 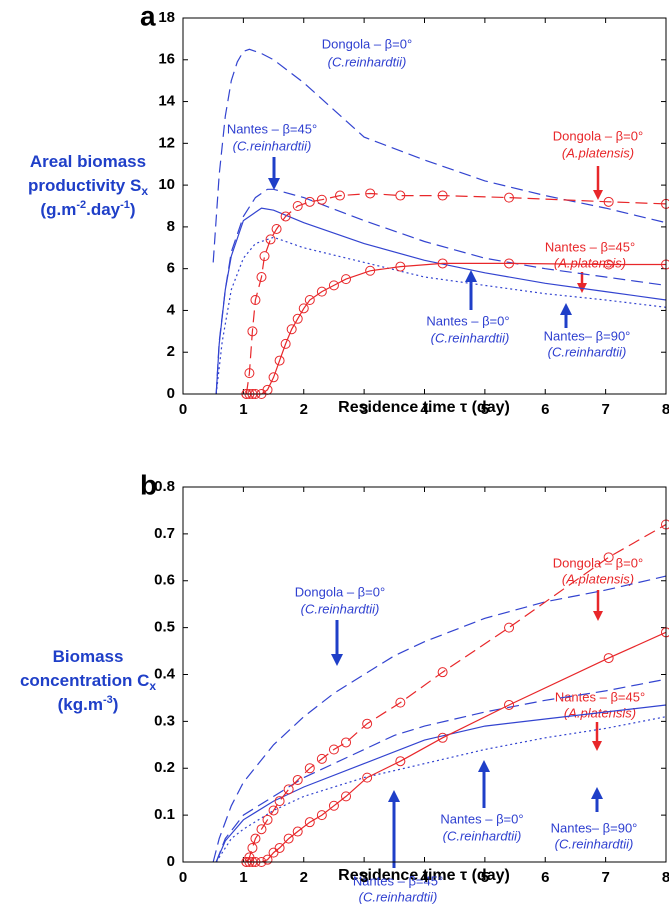 I want to click on y-label-part: Biomass, so click(x=88, y=656).